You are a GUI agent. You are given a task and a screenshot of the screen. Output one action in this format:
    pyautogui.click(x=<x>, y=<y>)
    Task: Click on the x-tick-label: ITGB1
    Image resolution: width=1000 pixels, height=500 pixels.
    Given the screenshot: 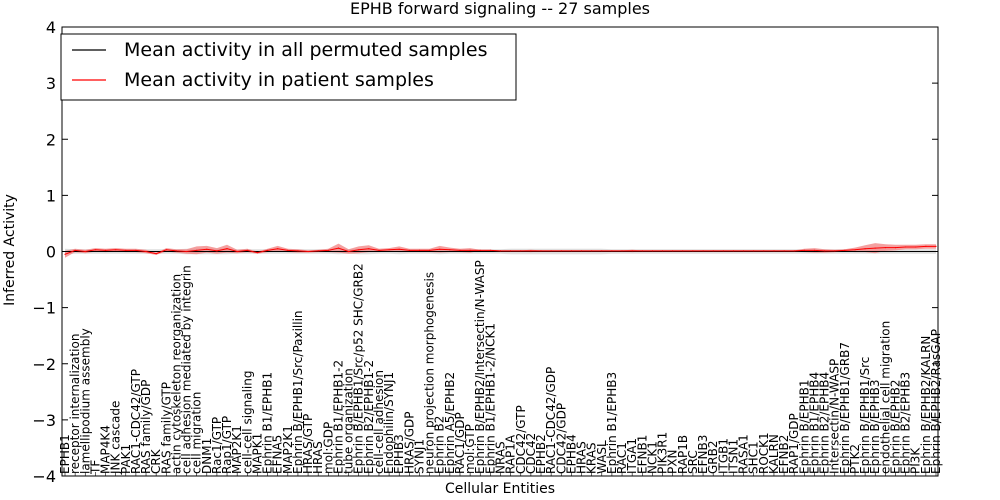 What is the action you would take?
    pyautogui.click(x=723, y=456)
    